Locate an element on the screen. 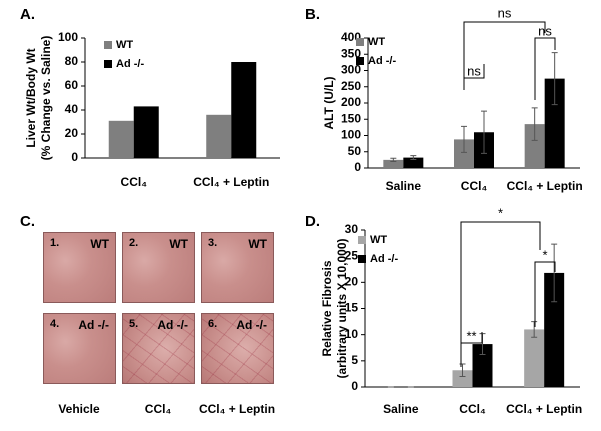 Image resolution: width=601 pixels, height=431 pixels. y-tick-label: 60 is located at coordinates (72, 85).